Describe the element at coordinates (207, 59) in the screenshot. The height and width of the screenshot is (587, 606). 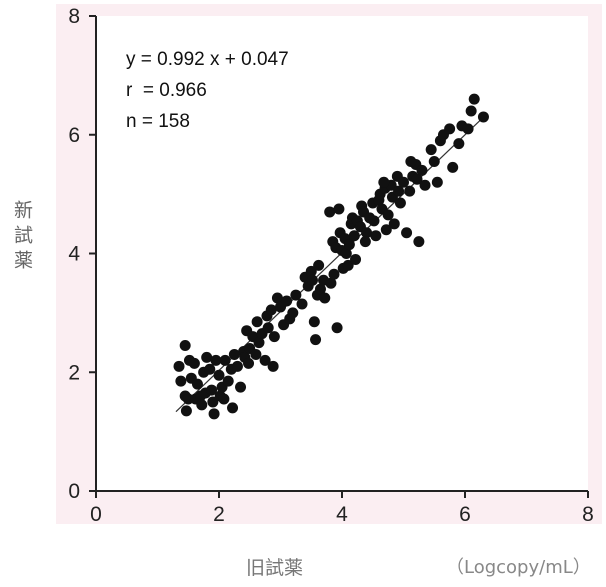
I see `annotation-text: y = 0.992 x + 0.047` at that location.